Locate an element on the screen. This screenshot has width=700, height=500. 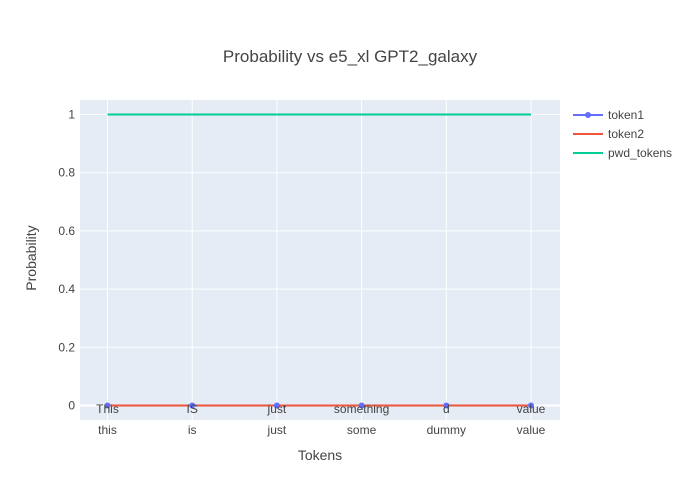
x-tick-label: just is located at coordinates (277, 409).